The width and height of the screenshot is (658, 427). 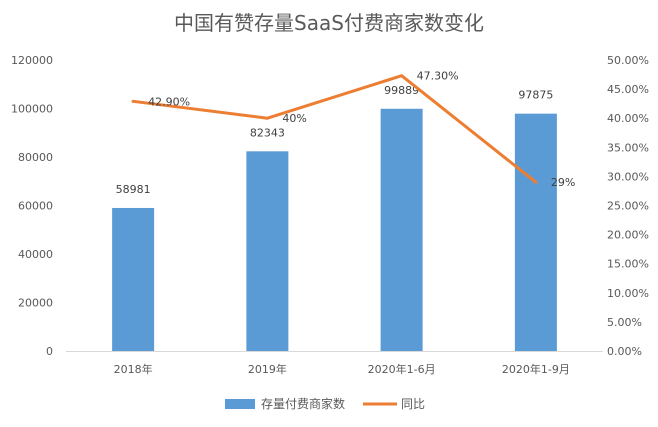 I want to click on left-axis-tick-label: 80000, so click(x=35, y=157).